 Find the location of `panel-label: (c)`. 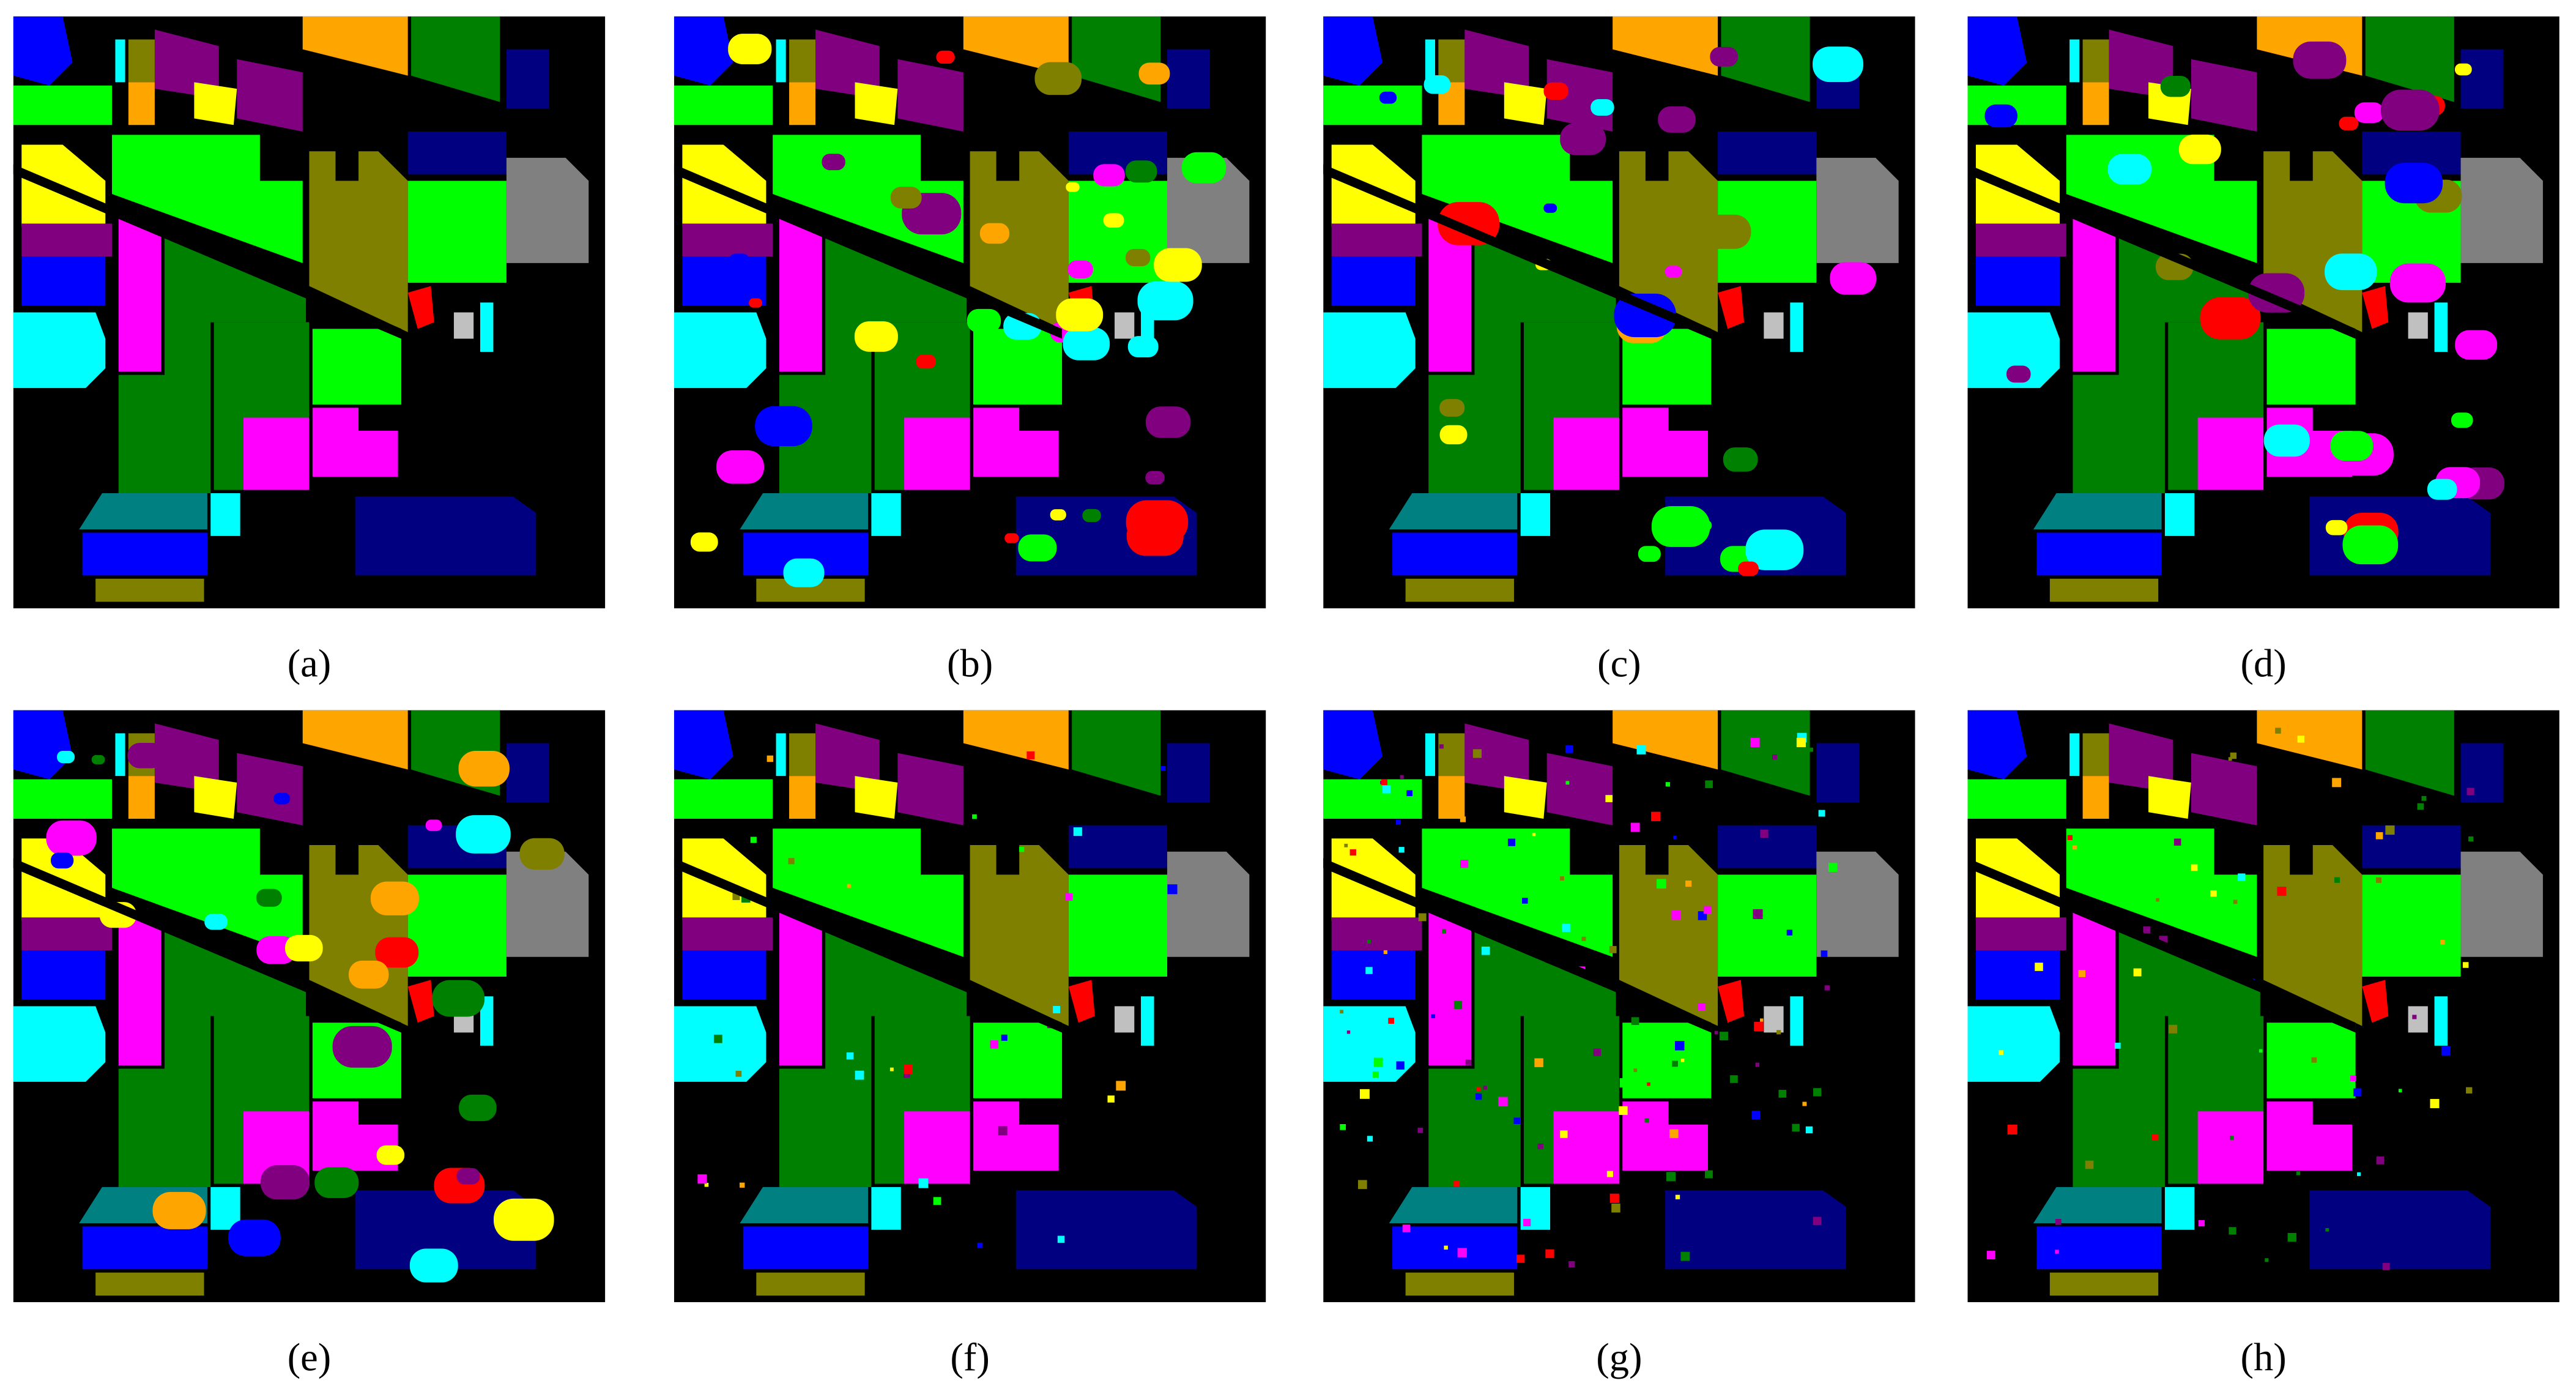

panel-label: (c) is located at coordinates (1619, 663).